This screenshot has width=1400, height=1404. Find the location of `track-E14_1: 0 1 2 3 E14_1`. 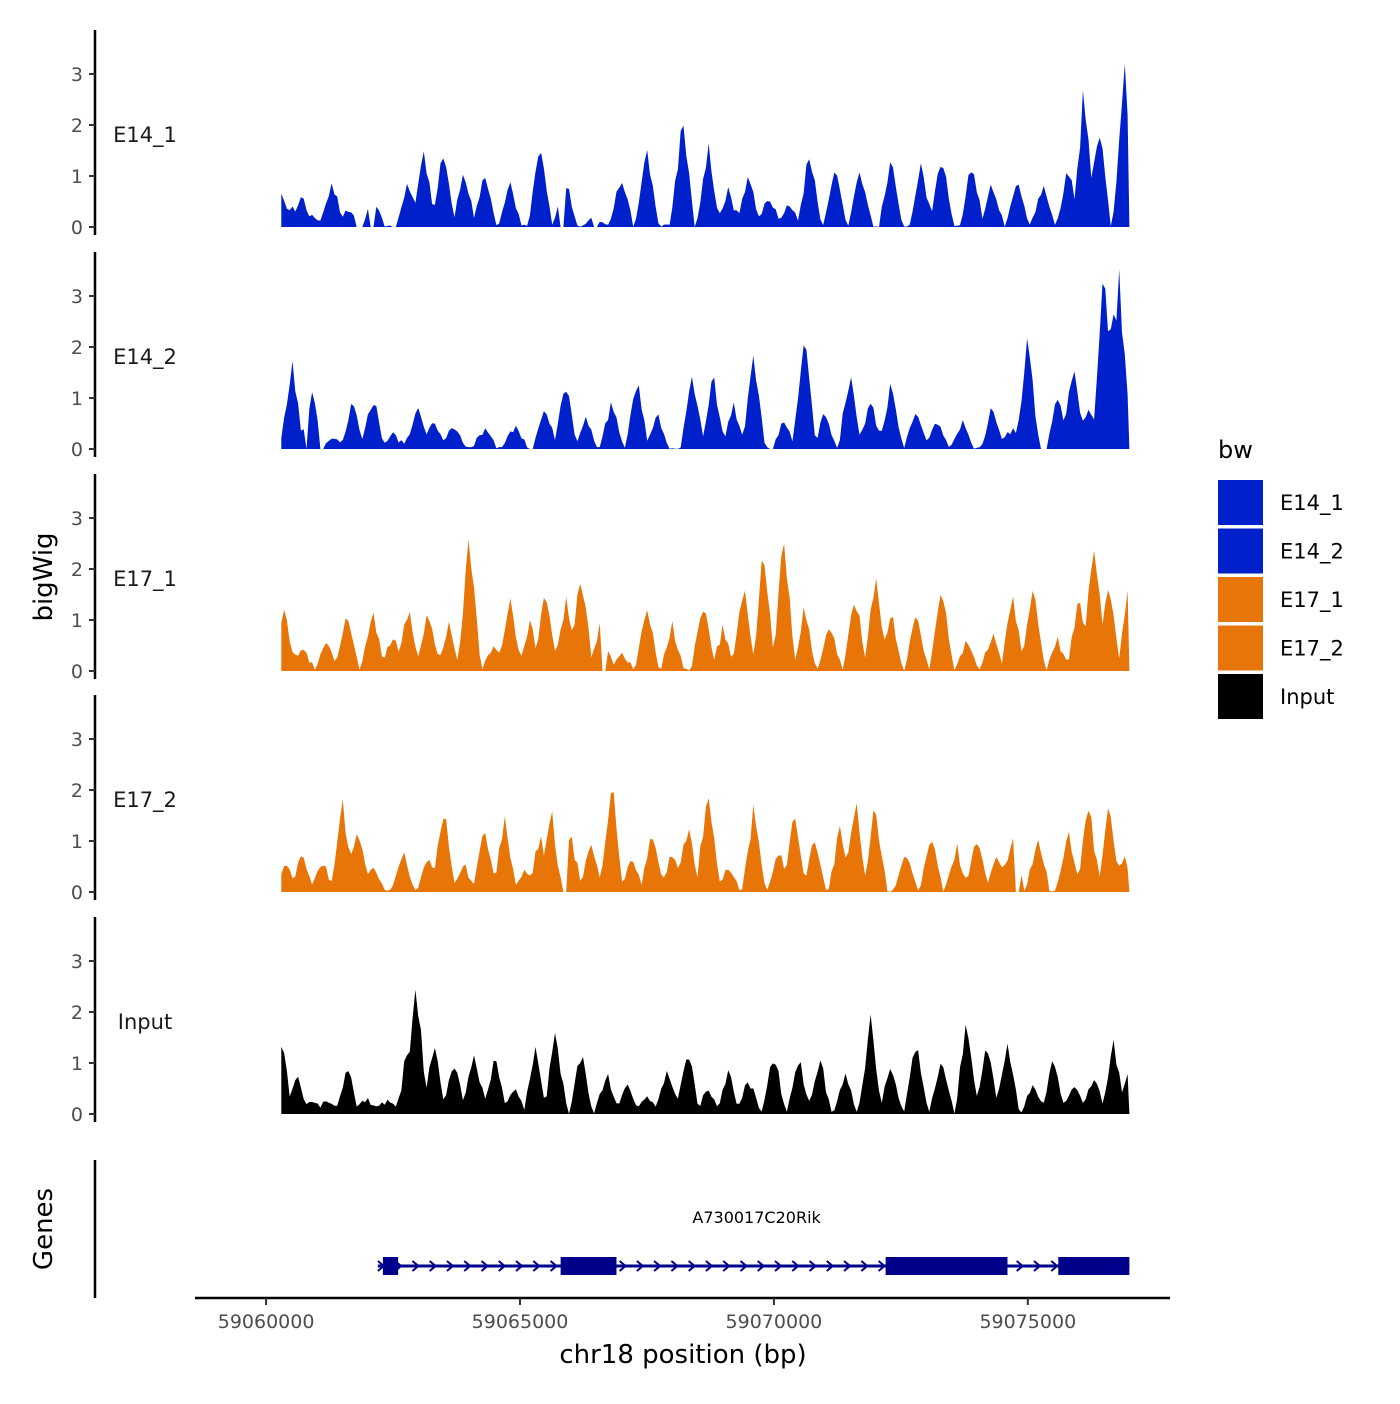

track-E14_1: 0 1 2 3 E14_1 is located at coordinates (600, 134).